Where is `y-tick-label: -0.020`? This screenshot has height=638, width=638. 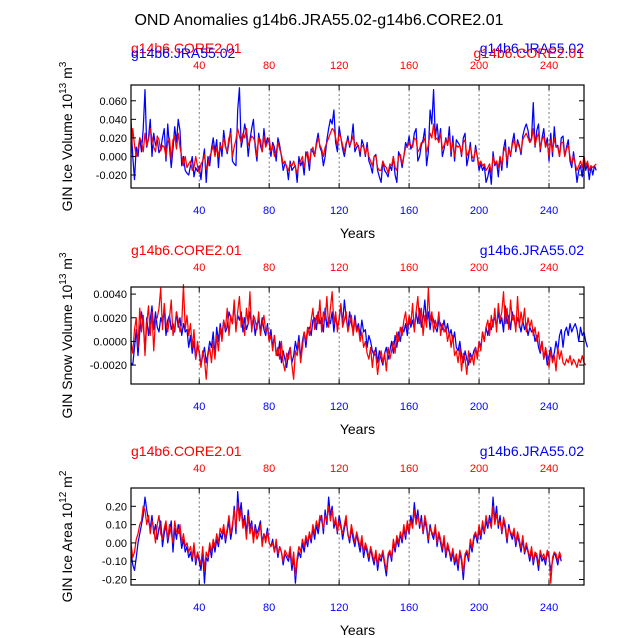
y-tick-label: -0.020 is located at coordinates (111, 176).